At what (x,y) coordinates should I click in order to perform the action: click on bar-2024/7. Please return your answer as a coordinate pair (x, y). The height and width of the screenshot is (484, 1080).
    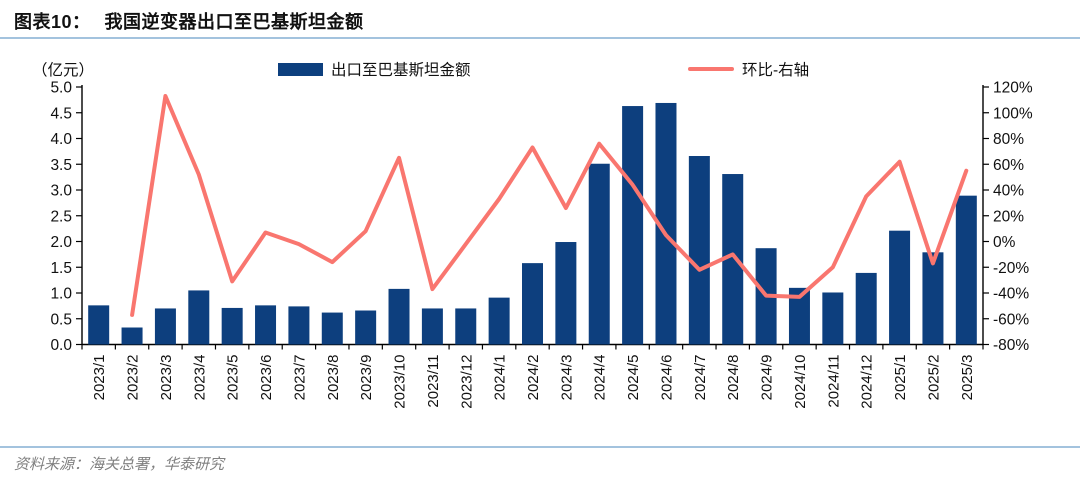
    Looking at the image, I should click on (699, 250).